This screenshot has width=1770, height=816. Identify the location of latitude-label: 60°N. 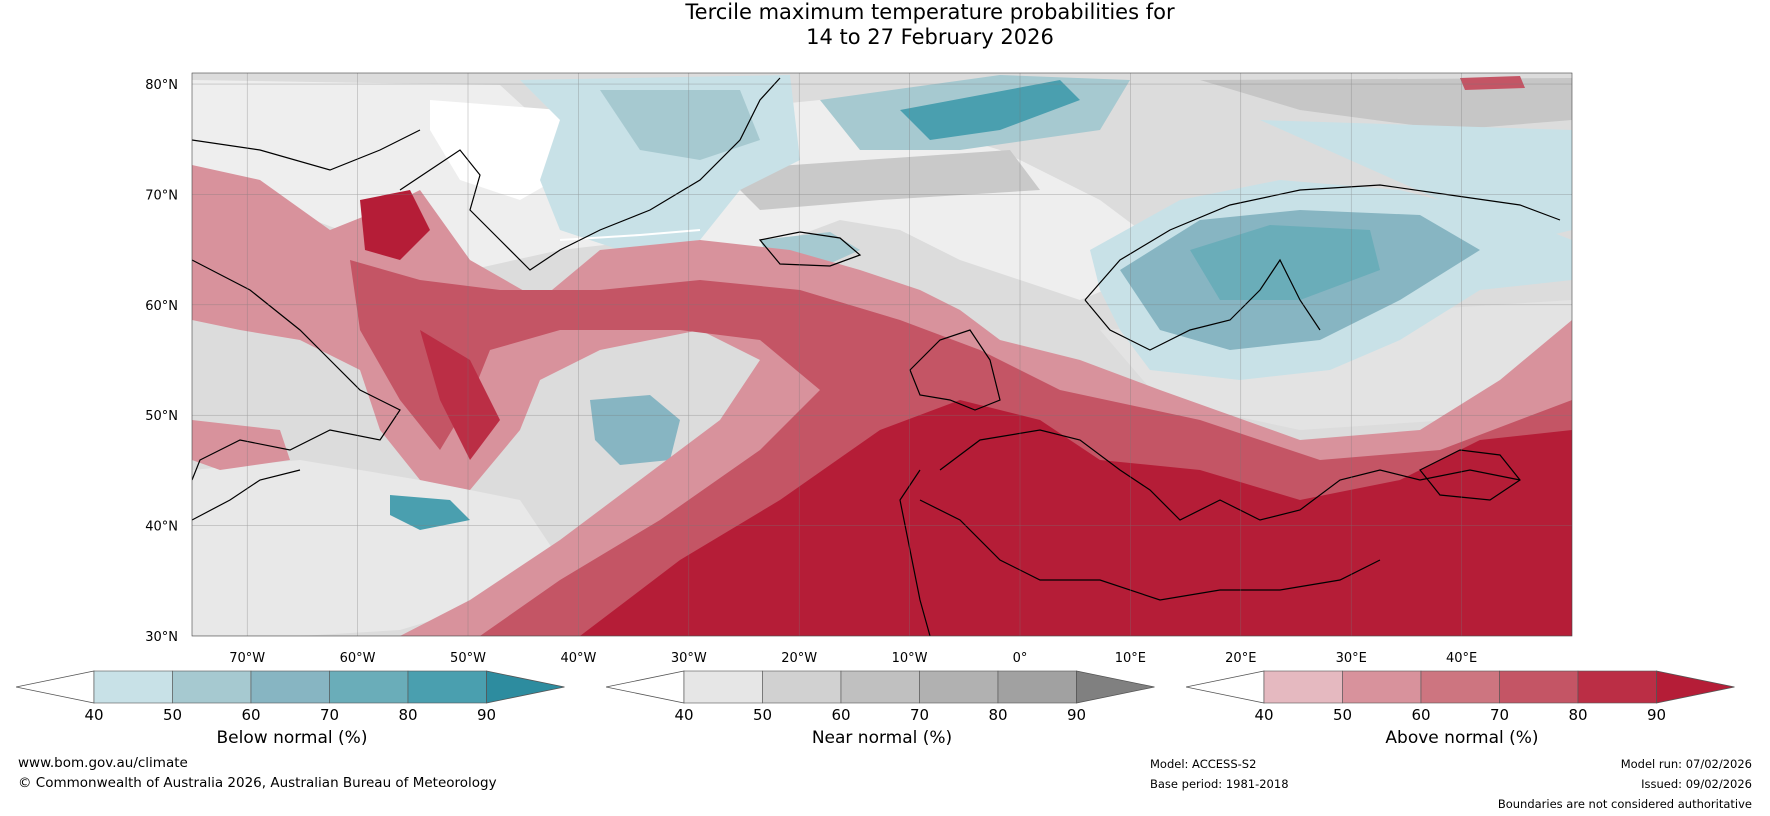
(161, 306).